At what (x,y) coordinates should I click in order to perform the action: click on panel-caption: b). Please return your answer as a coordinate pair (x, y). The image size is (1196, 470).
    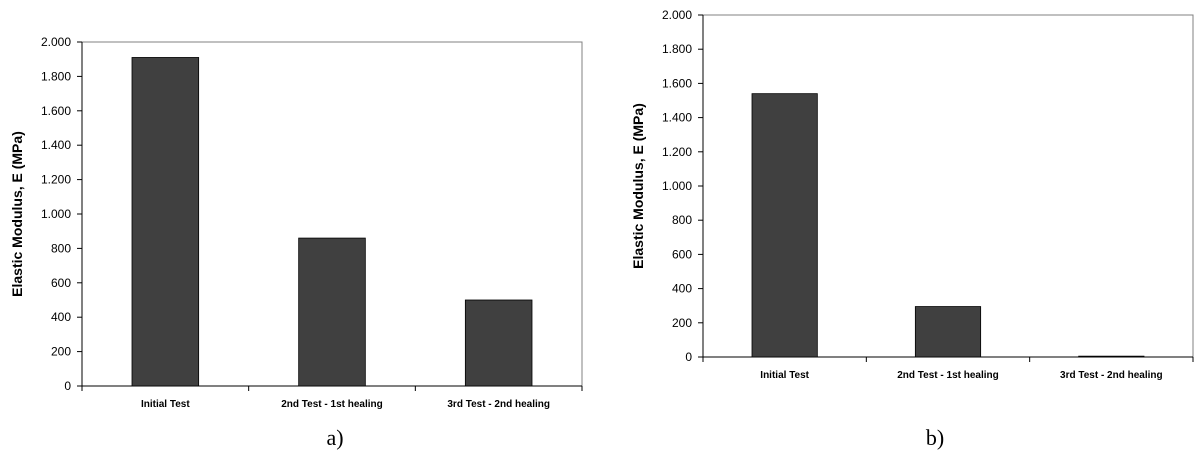
    Looking at the image, I should click on (935, 437).